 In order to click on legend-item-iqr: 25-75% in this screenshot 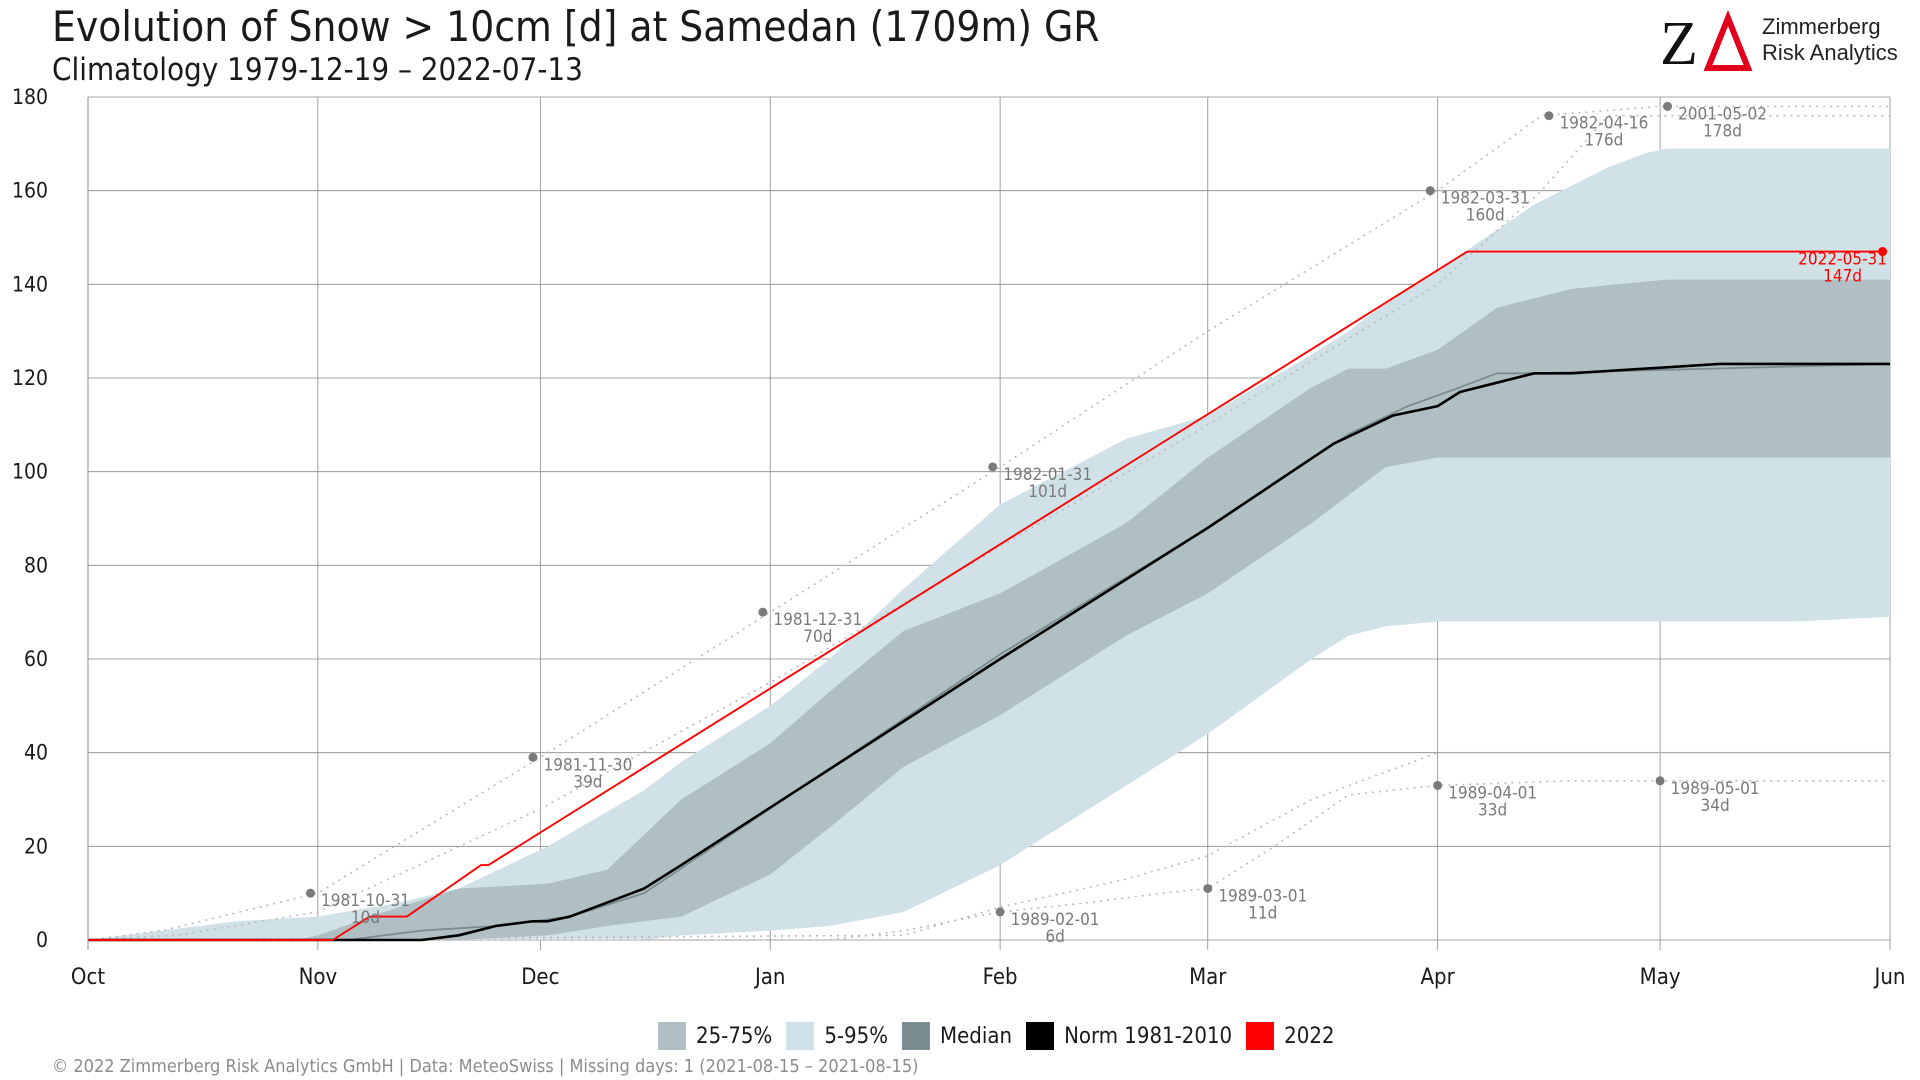, I will do `click(715, 1036)`.